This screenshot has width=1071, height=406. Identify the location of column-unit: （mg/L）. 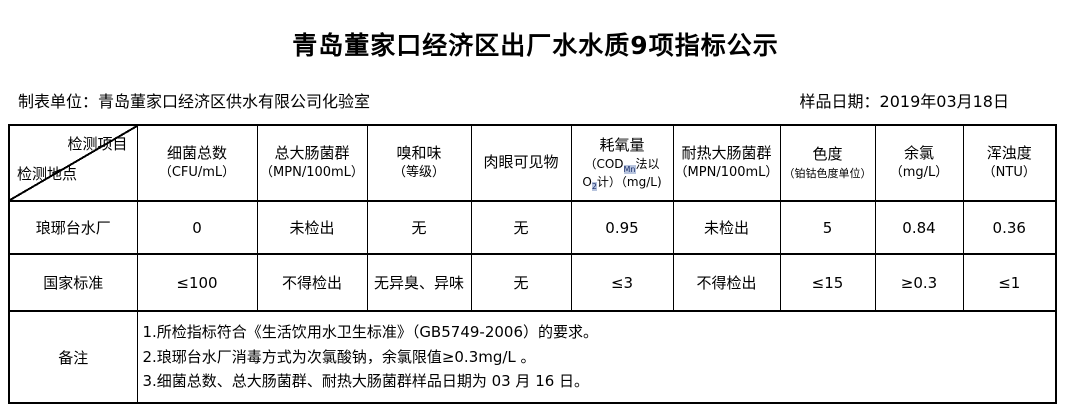
(919, 173).